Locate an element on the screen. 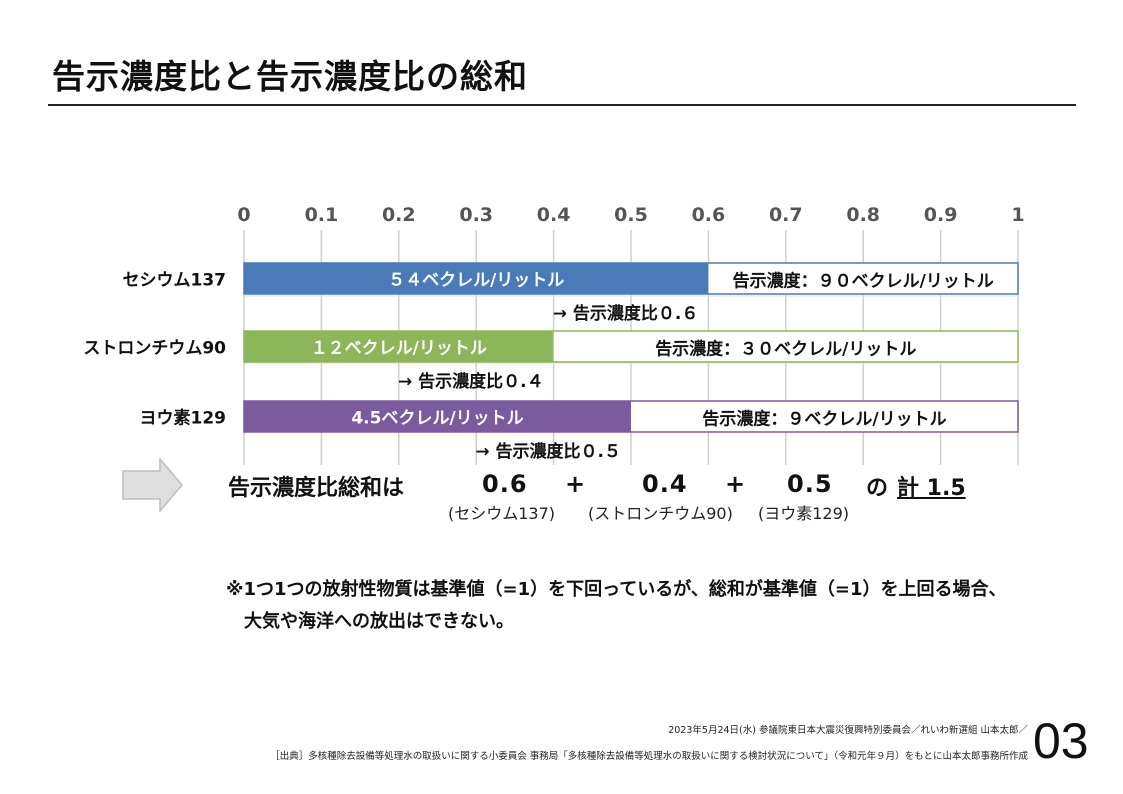 The height and width of the screenshot is (794, 1123). sum-total-prefix: の is located at coordinates (877, 488).